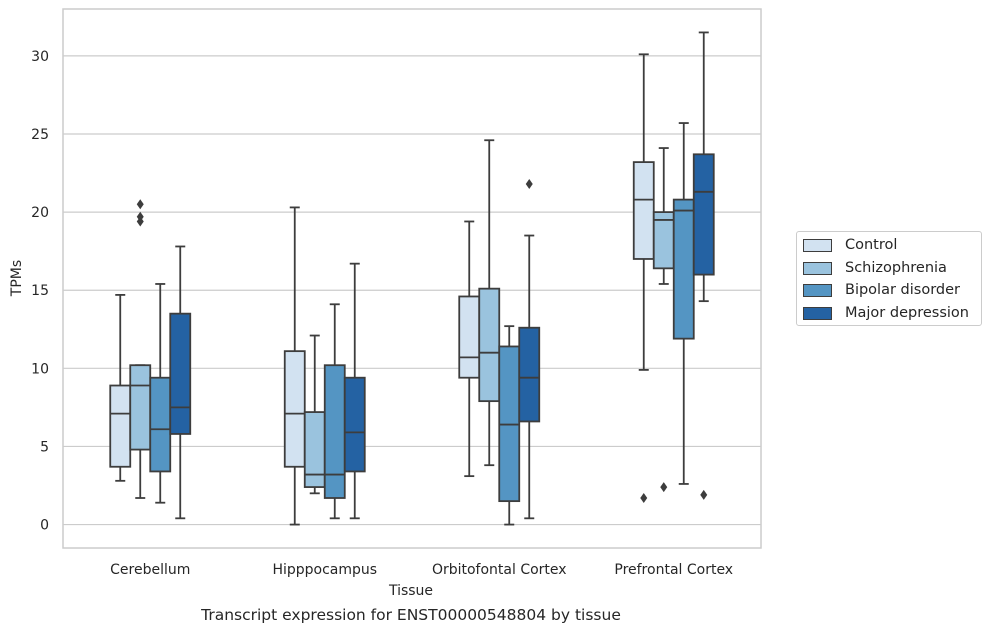  What do you see at coordinates (40, 369) in the screenshot?
I see `y-tick-label-10: 10` at bounding box center [40, 369].